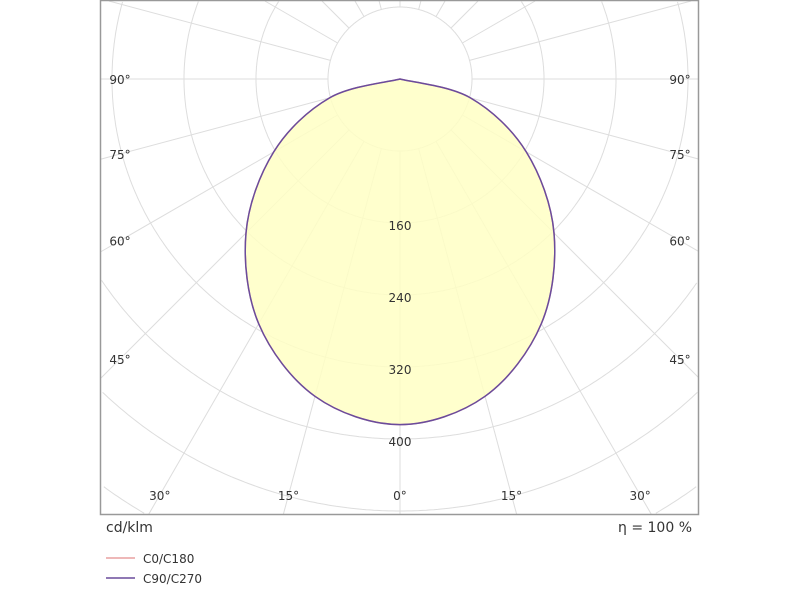 The height and width of the screenshot is (600, 800). I want to click on legend-label: C90/C270, so click(172, 579).